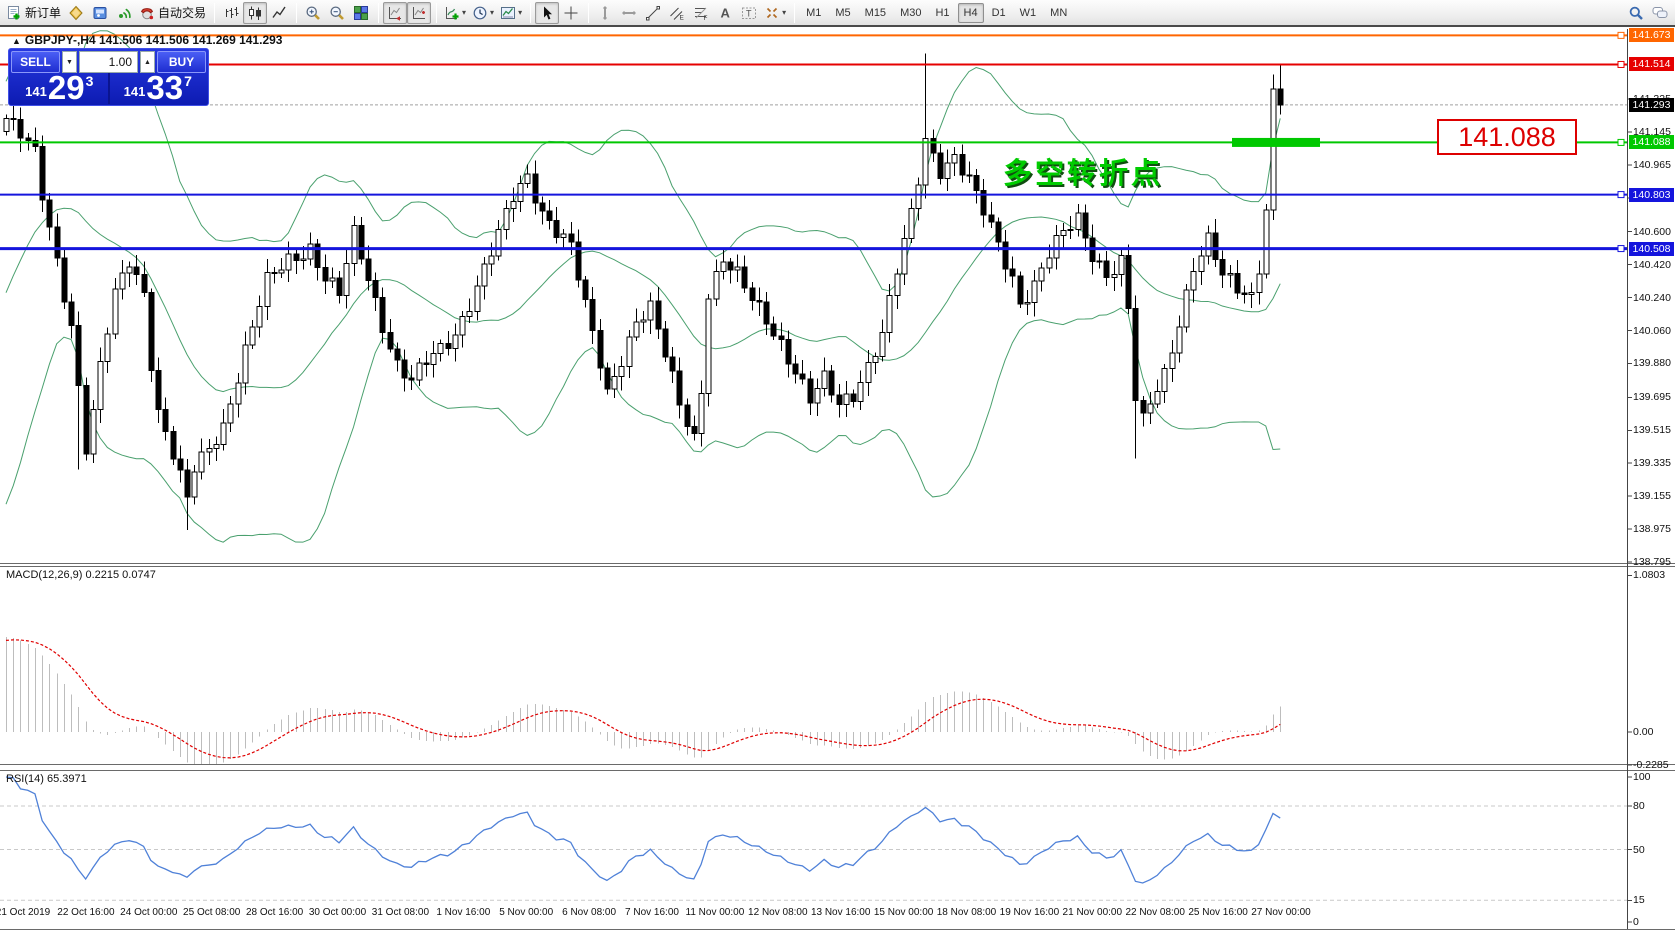 The width and height of the screenshot is (1675, 948). Describe the element at coordinates (25, 912) in the screenshot. I see `date-label-0: 21 Oct 2019` at that location.